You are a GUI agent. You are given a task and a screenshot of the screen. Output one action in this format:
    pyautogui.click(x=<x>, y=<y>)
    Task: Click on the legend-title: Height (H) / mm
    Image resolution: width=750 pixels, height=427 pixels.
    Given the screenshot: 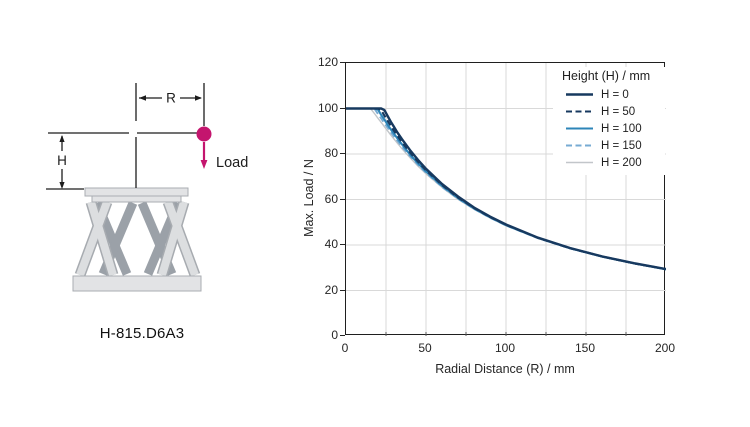 What is the action you would take?
    pyautogui.click(x=606, y=76)
    